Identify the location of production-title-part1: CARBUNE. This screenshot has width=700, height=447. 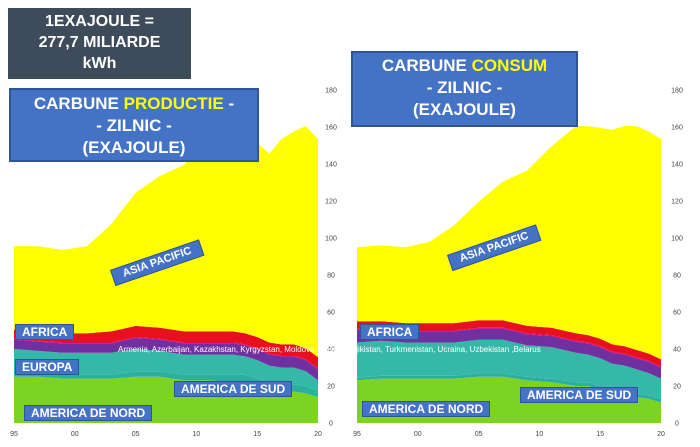
(78, 103).